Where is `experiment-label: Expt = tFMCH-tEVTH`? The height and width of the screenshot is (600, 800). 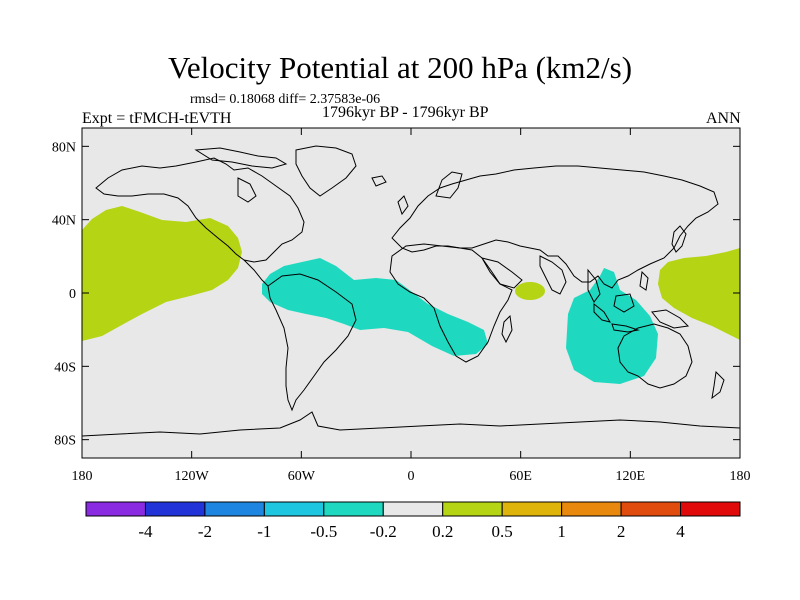 experiment-label: Expt = tFMCH-tEVTH is located at coordinates (157, 118).